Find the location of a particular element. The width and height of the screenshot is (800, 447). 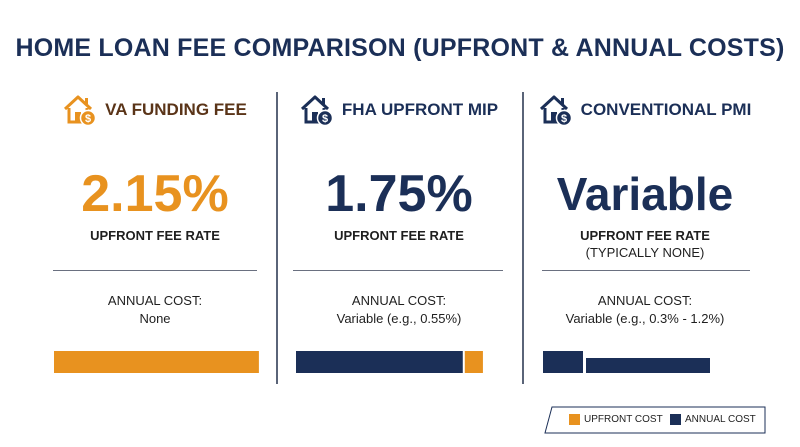

conventional-annual-label: ANNUAL COST: is located at coordinates (645, 300).